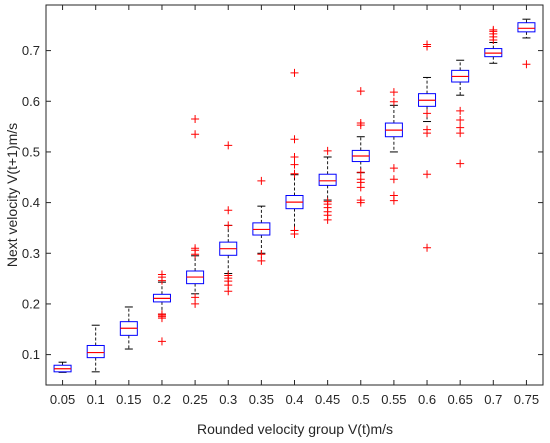 The width and height of the screenshot is (550, 443). Describe the element at coordinates (493, 399) in the screenshot. I see `x-tick-label: 0.7` at that location.